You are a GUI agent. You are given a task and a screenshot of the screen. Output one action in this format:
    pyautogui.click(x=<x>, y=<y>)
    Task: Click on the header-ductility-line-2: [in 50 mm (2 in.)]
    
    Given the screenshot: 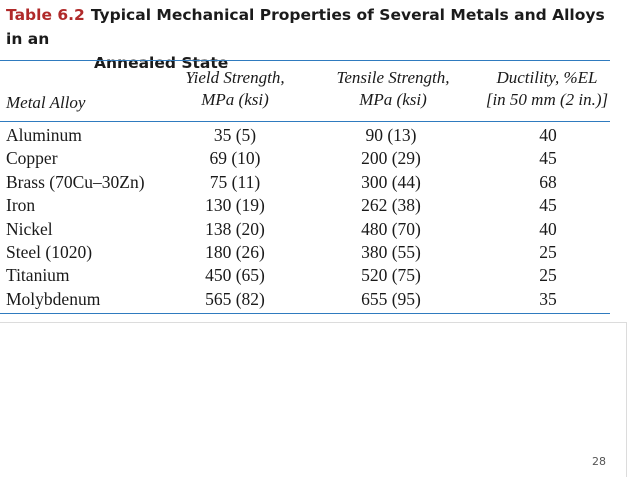 What is the action you would take?
    pyautogui.click(x=547, y=99)
    